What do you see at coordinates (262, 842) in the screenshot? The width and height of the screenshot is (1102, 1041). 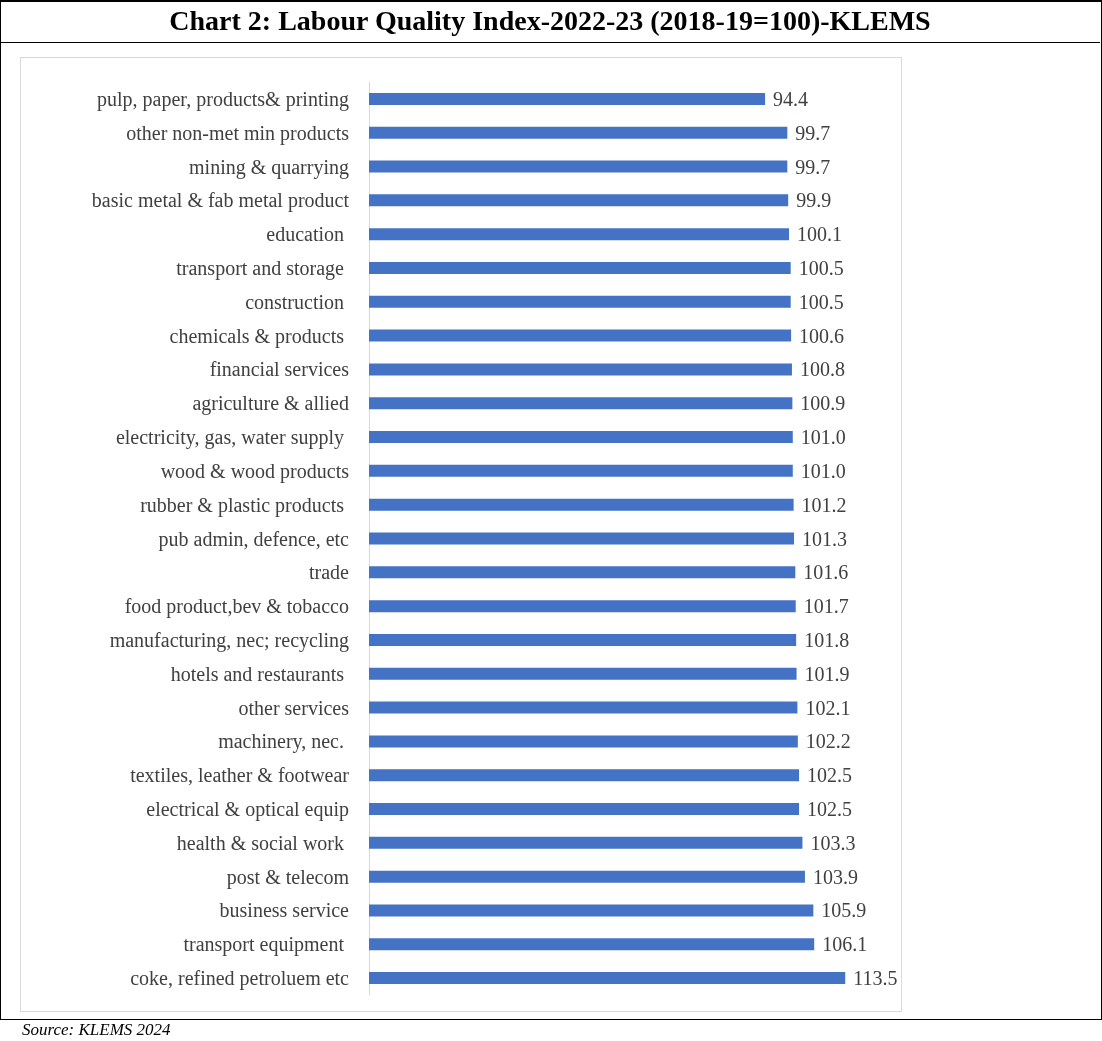 I see `y-tick-label: health & social work` at bounding box center [262, 842].